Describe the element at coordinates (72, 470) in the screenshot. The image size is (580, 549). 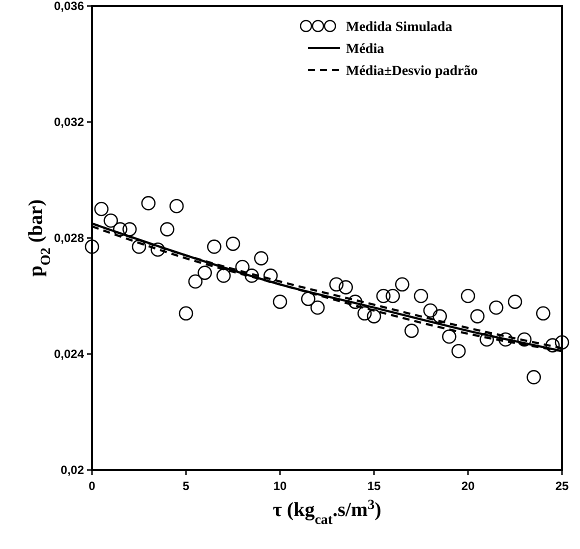
I see `y-tick-label: 0,02` at that location.